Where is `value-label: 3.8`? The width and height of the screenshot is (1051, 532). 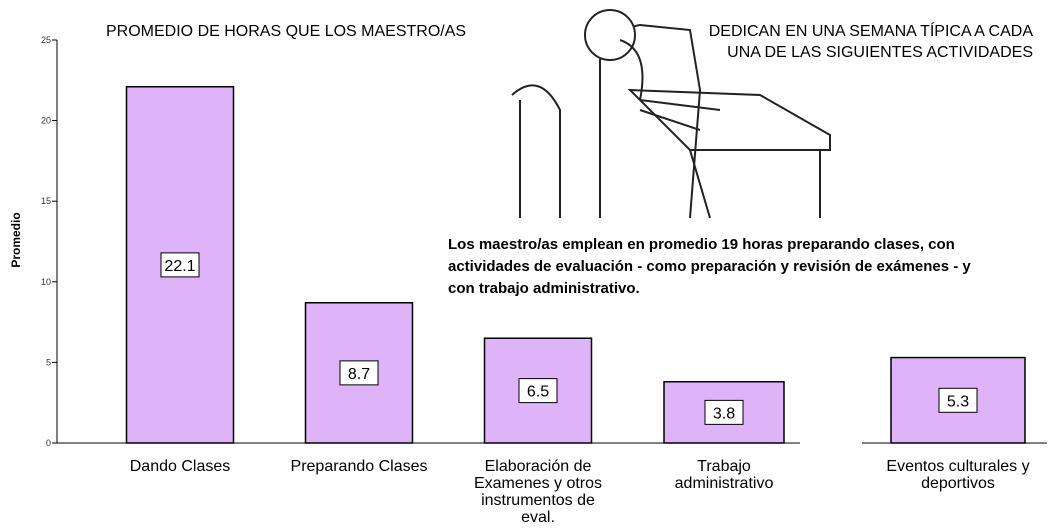
value-label: 3.8 is located at coordinates (724, 413).